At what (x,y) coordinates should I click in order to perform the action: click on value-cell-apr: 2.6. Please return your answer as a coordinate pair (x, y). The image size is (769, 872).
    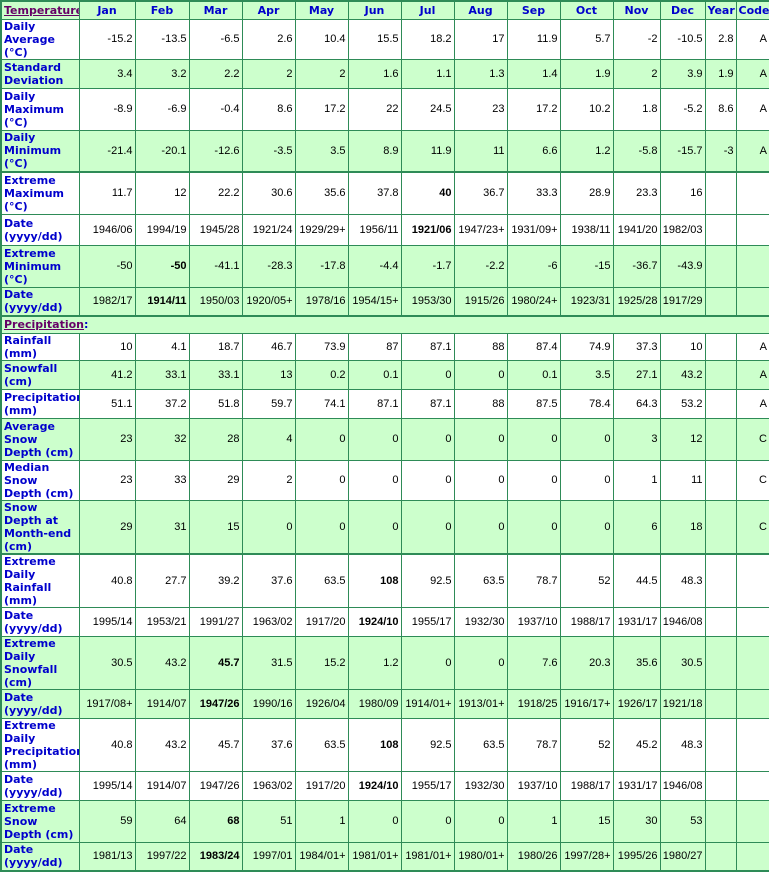
    Looking at the image, I should click on (268, 39).